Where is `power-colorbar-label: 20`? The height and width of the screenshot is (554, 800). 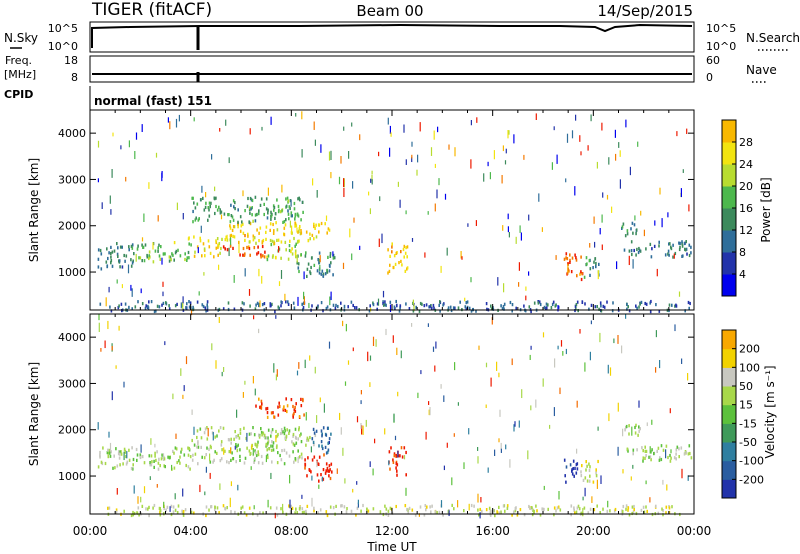 power-colorbar-label: 20 is located at coordinates (746, 186).